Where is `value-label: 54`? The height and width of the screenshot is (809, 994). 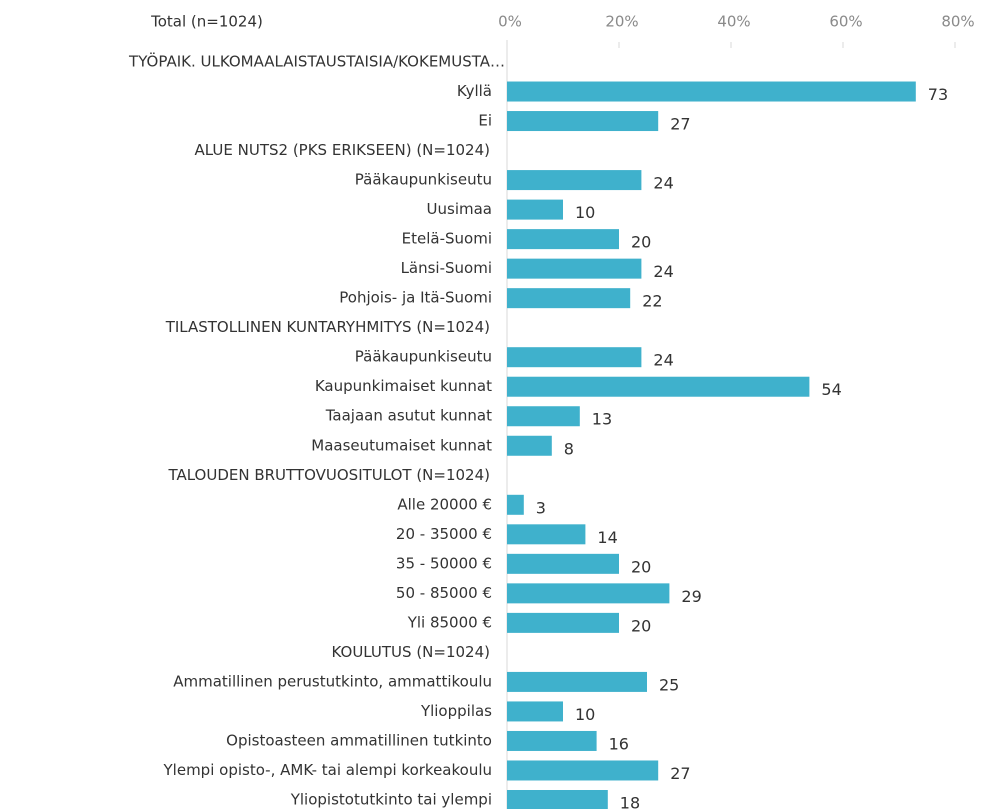 value-label: 54 is located at coordinates (831, 389).